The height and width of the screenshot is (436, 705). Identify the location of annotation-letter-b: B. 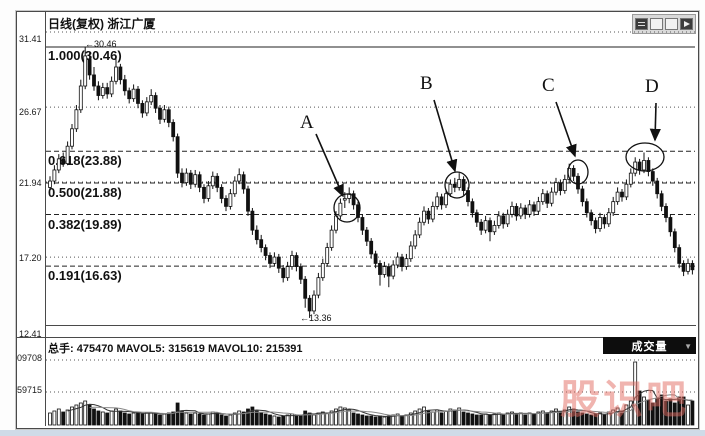
(426, 83).